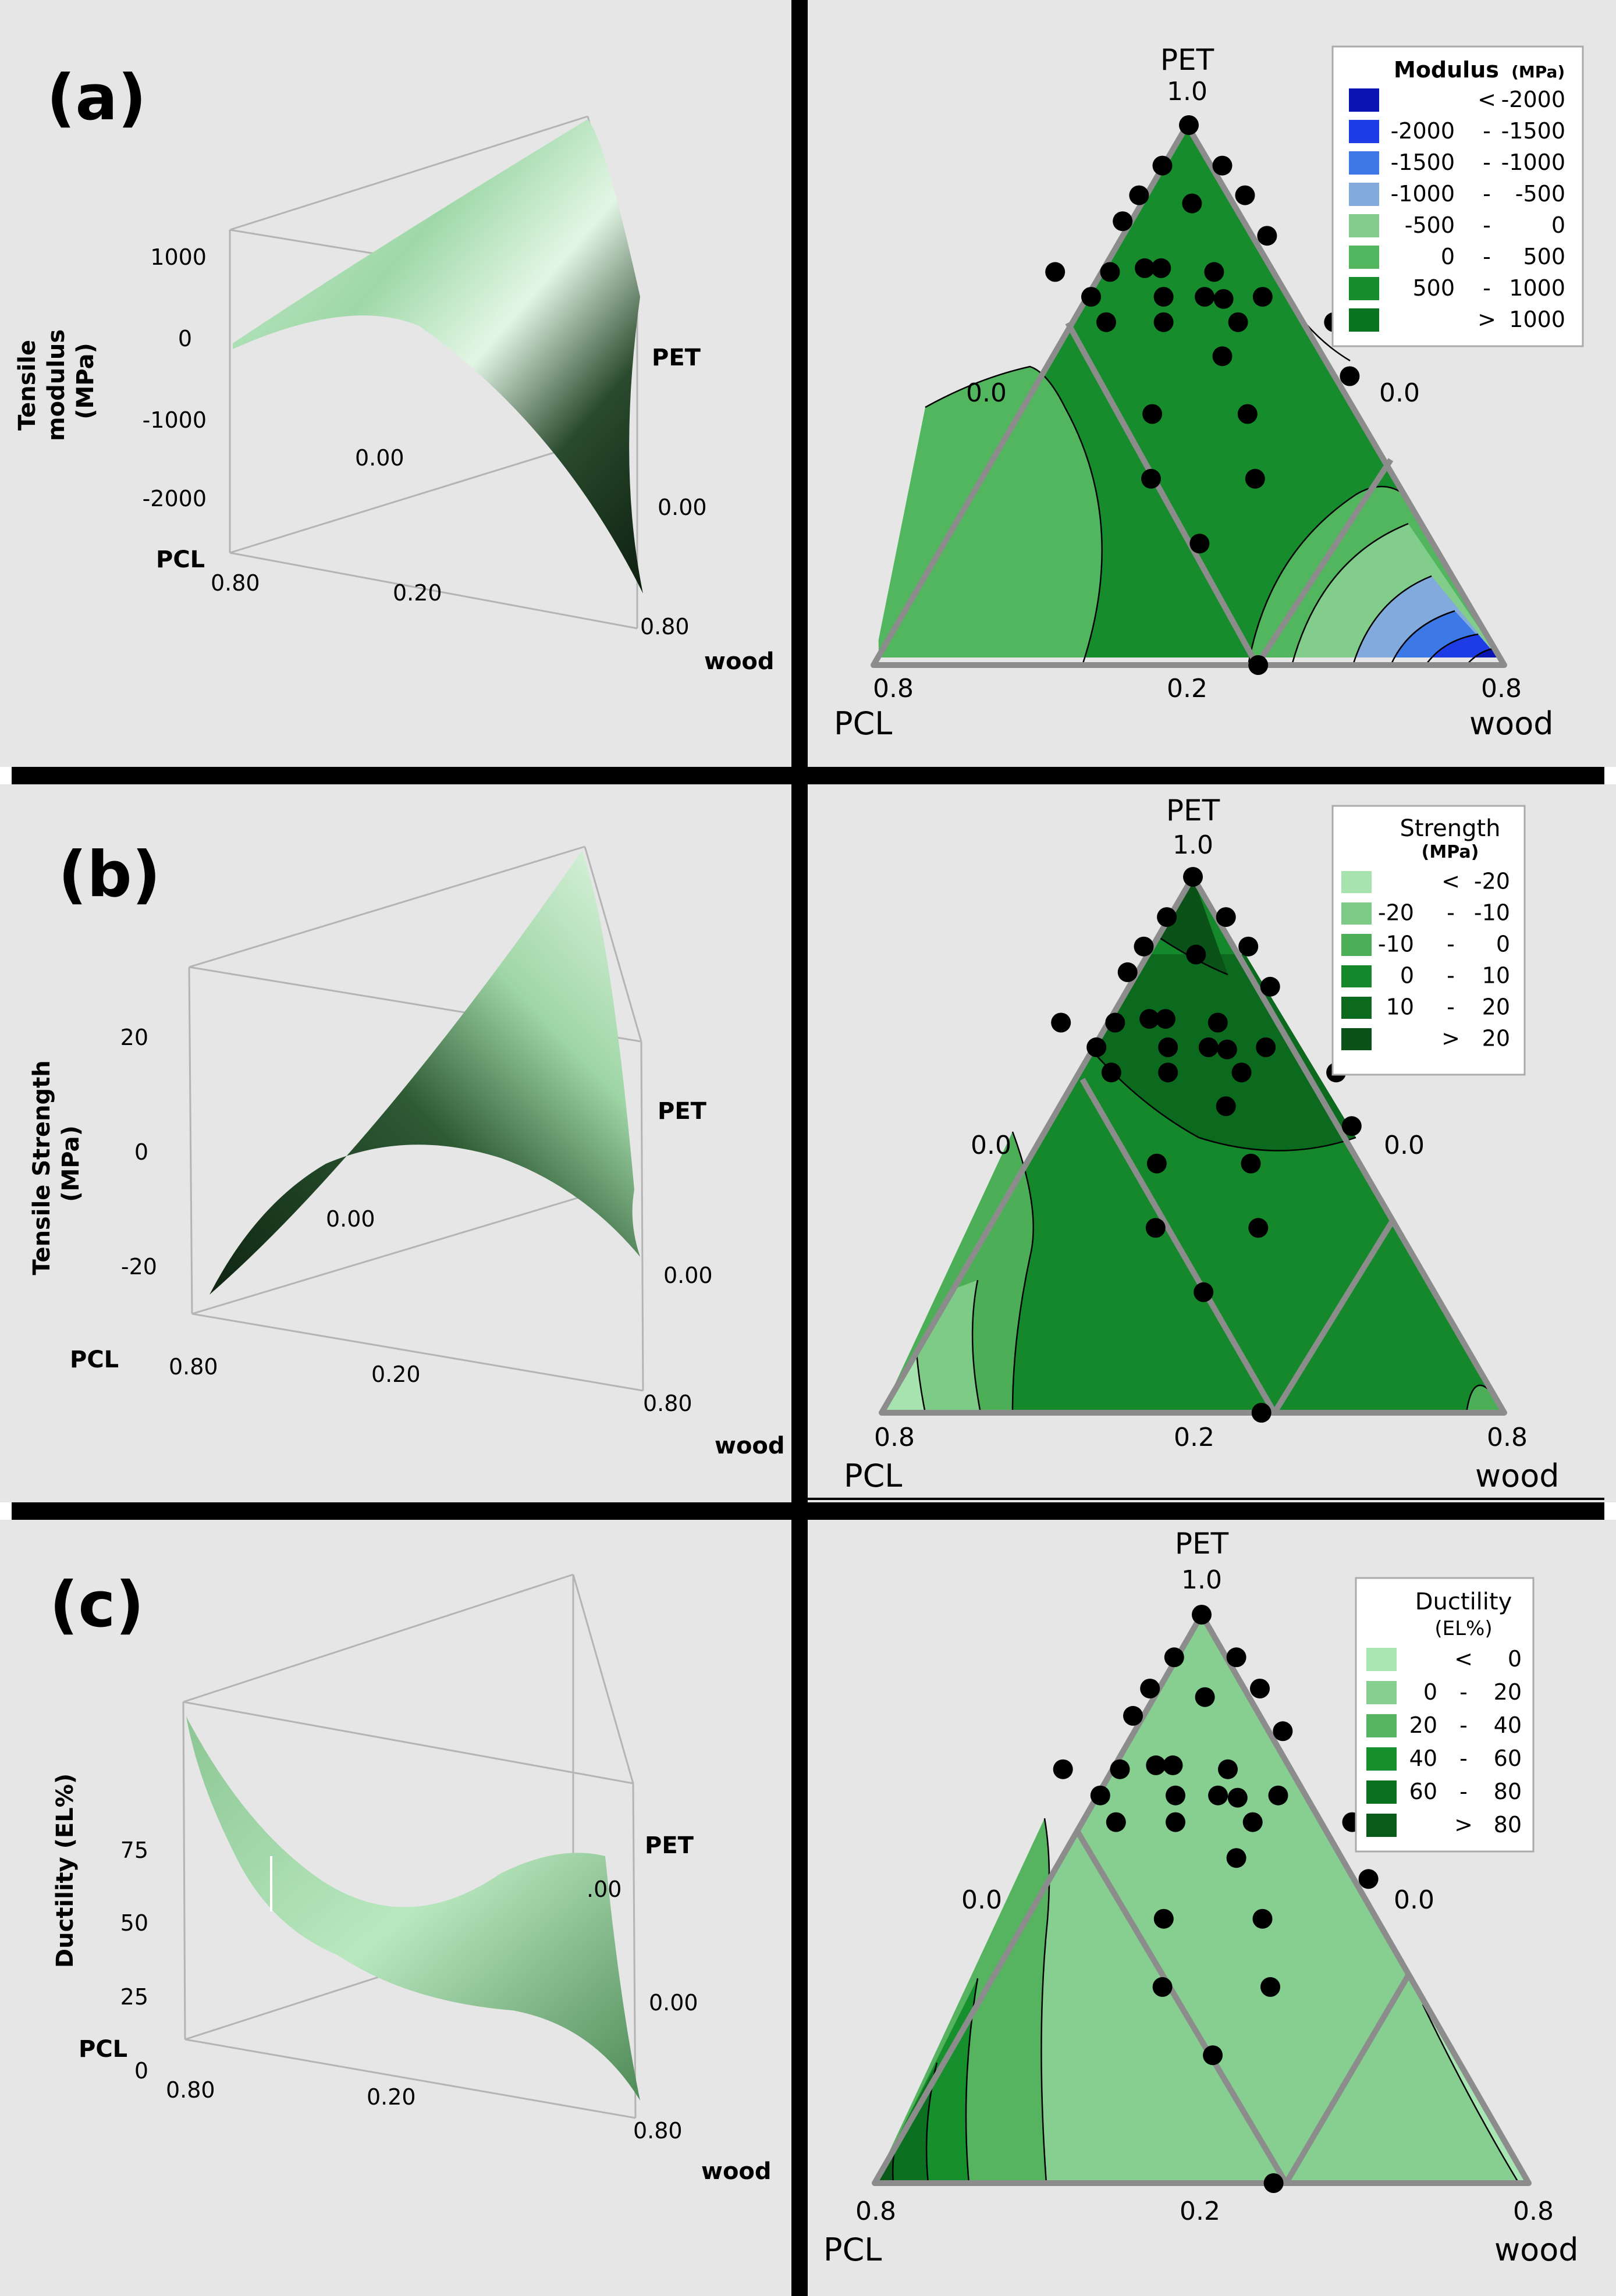 Image resolution: width=1616 pixels, height=2296 pixels. I want to click on legend-range-high: -1500, so click(1533, 131).